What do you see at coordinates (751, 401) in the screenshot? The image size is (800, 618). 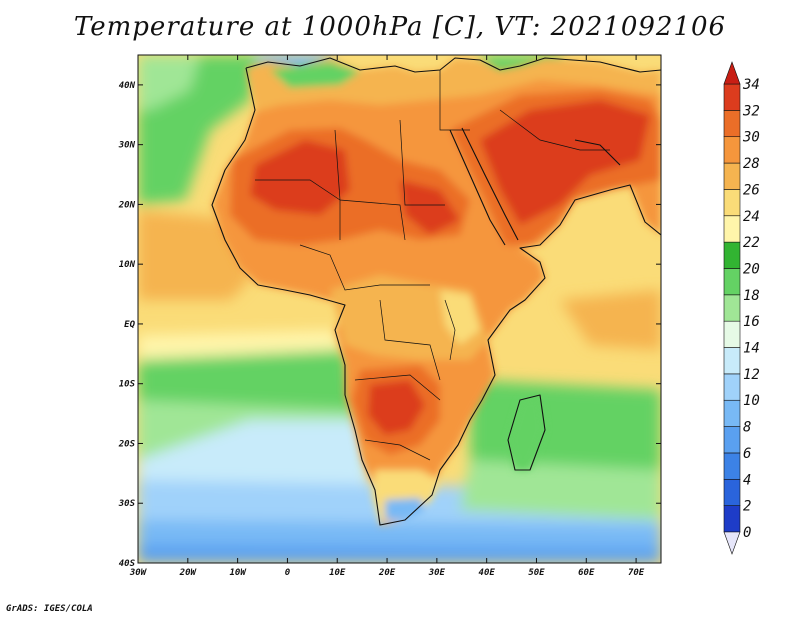 I see `colorbar-tick-label: 10` at bounding box center [751, 401].